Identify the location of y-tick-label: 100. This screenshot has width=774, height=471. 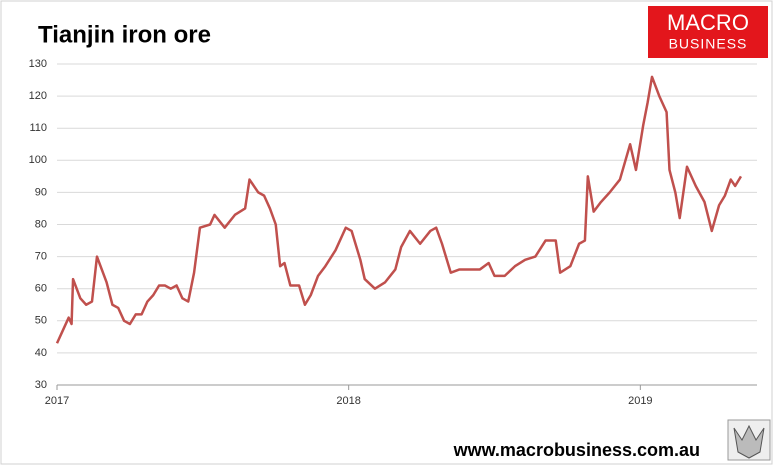
(38, 160).